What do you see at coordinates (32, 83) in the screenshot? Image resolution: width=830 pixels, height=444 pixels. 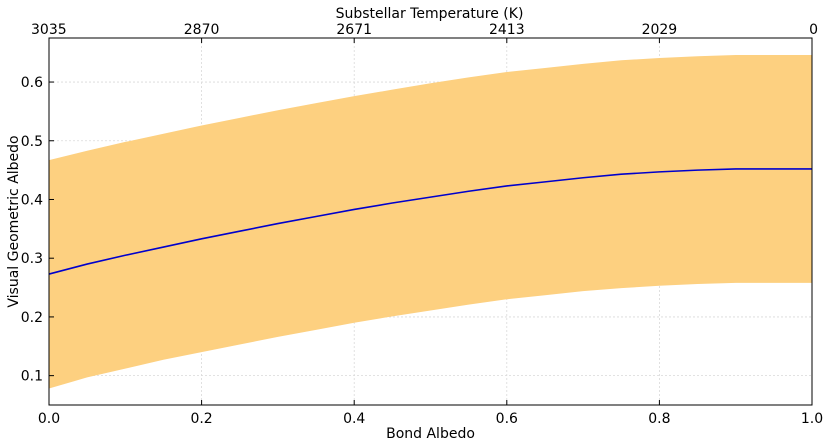 I see `y-tick-label: 0.6` at bounding box center [32, 83].